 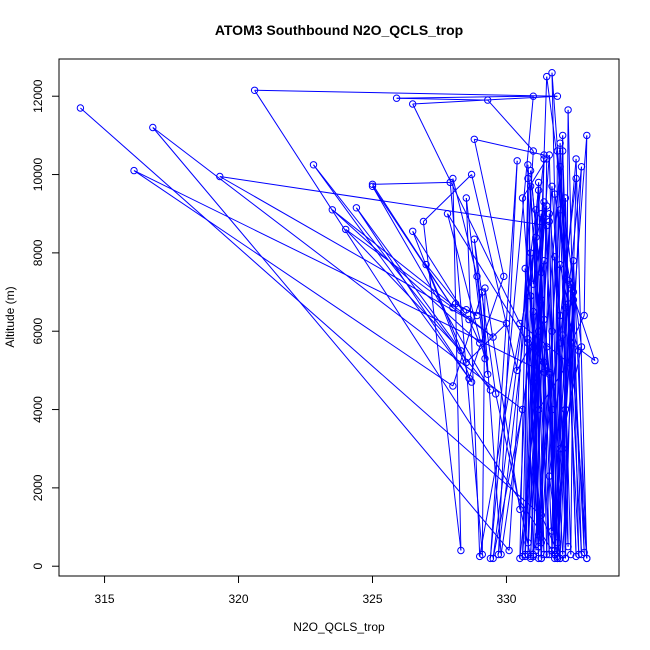 I want to click on y-tick-label: 0, so click(x=38, y=566).